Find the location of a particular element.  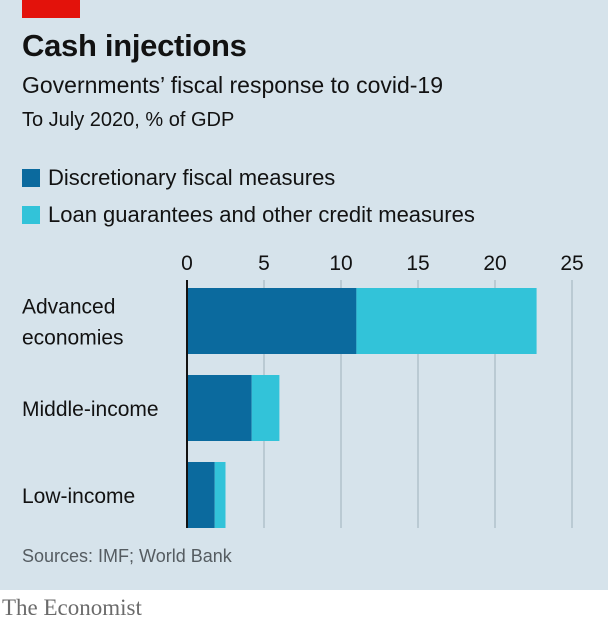

brand-red-tag is located at coordinates (51, 9).